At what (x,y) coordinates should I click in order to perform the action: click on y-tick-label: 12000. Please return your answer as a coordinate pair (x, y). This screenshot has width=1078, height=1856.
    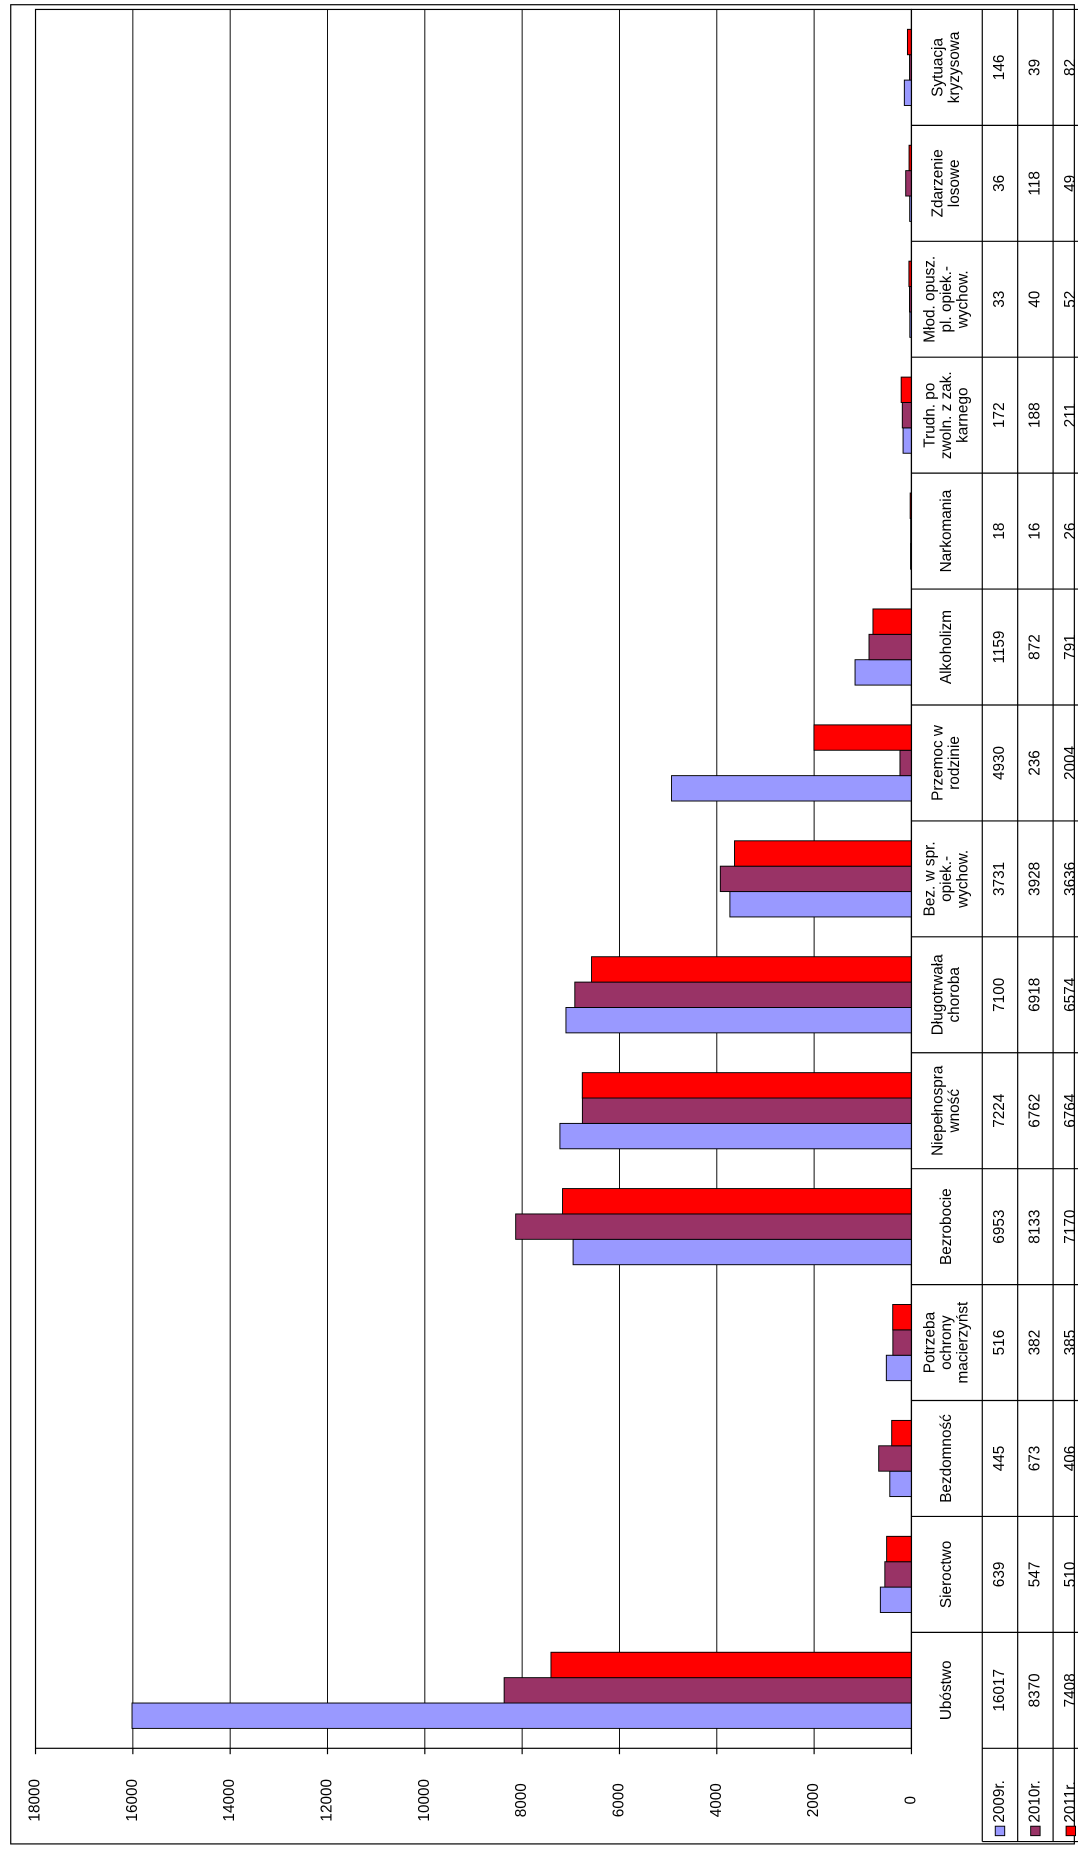
    Looking at the image, I should click on (327, 1800).